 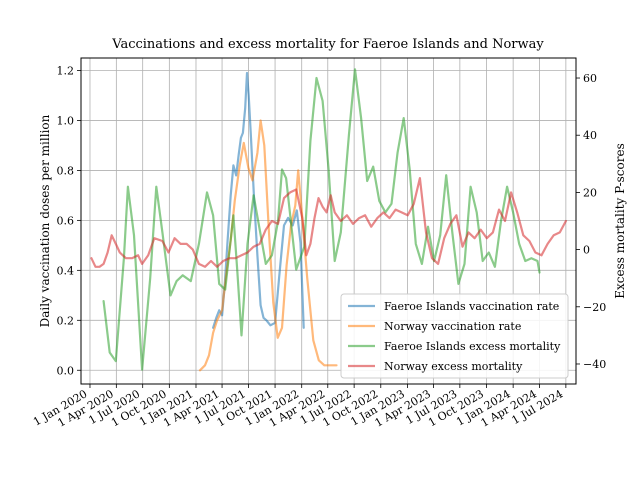 What do you see at coordinates (586, 250) in the screenshot?
I see `y-right-tick-label: 0` at bounding box center [586, 250].